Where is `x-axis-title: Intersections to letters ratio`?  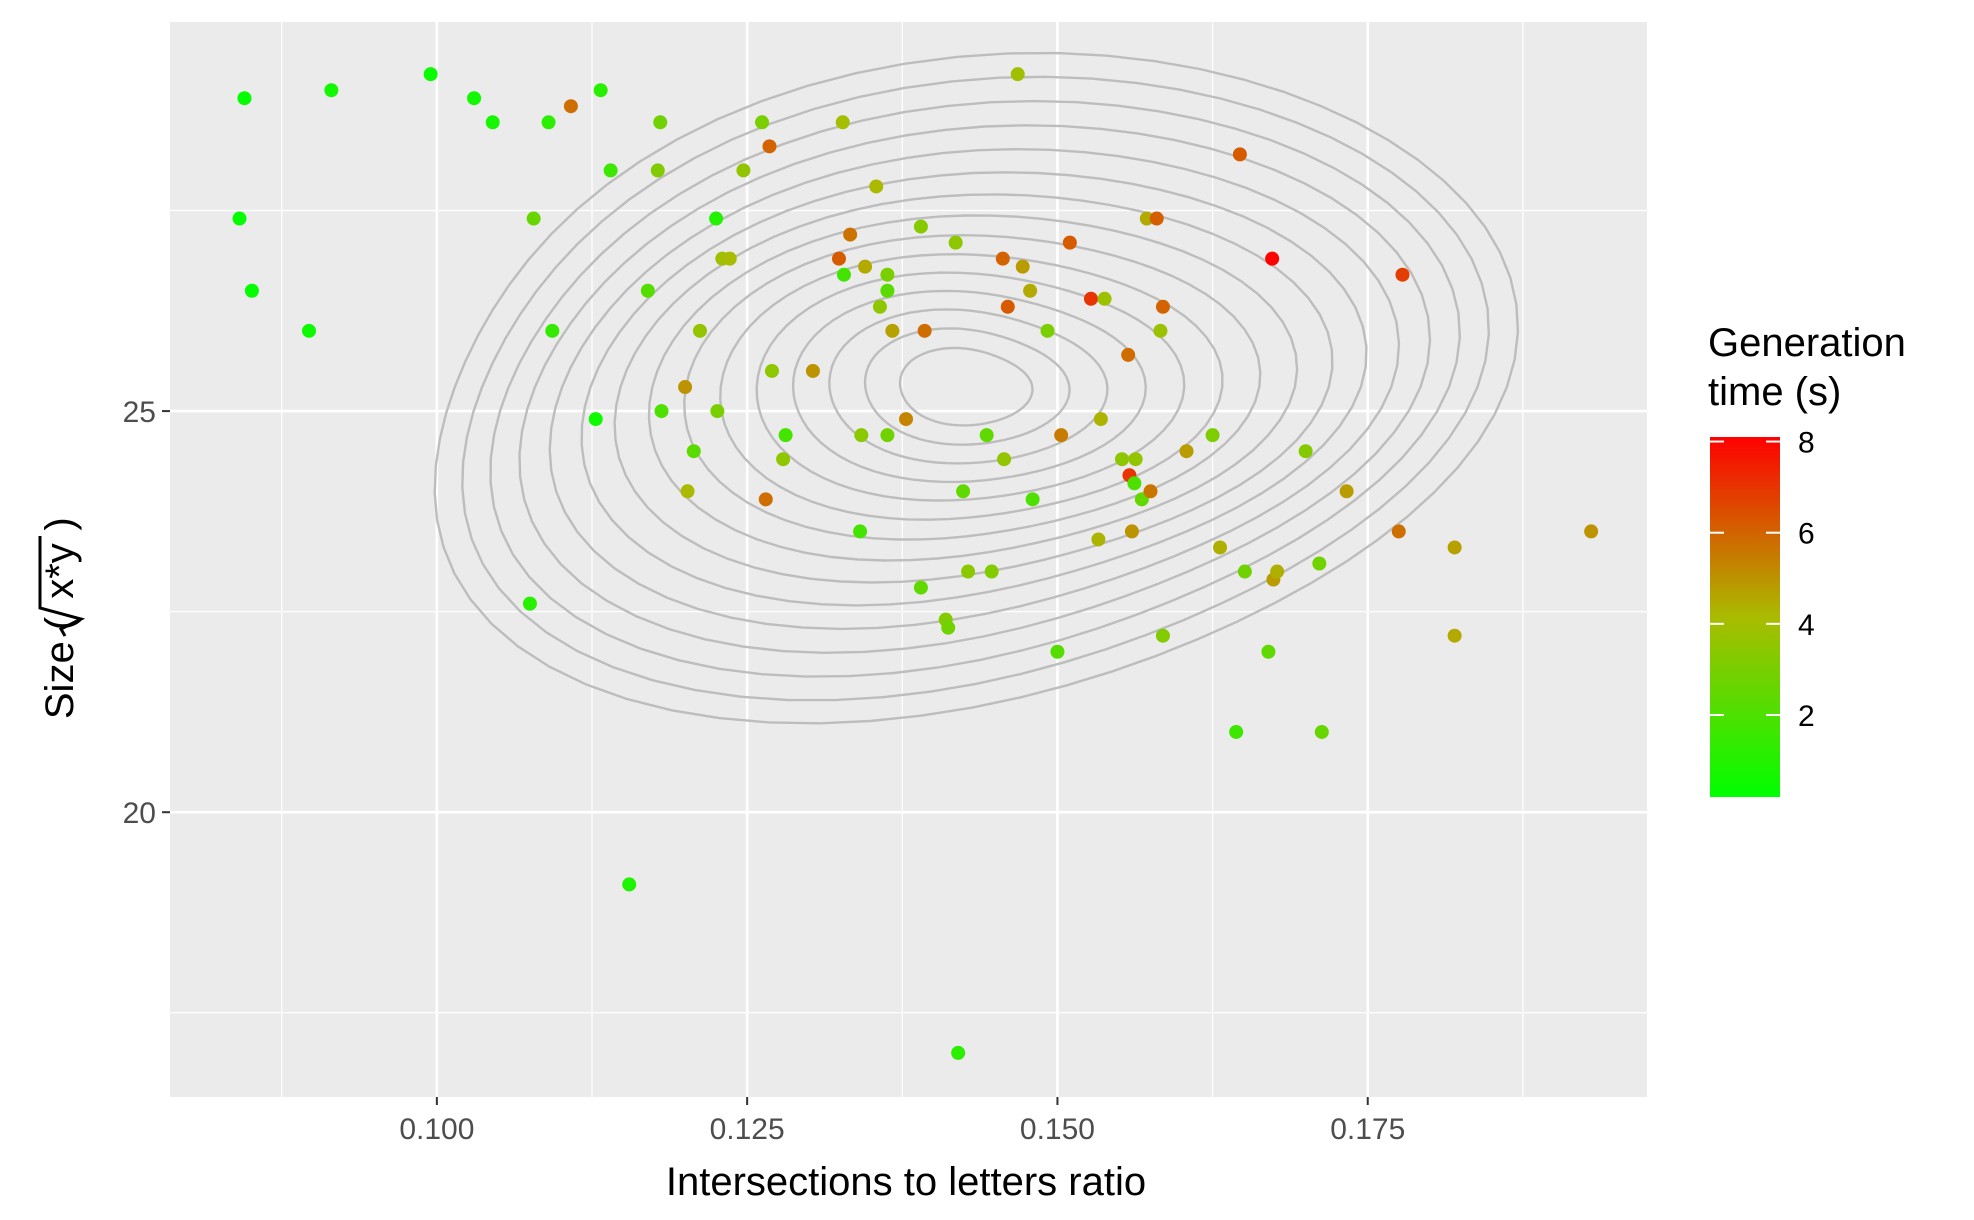 x-axis-title: Intersections to letters ratio is located at coordinates (906, 1182).